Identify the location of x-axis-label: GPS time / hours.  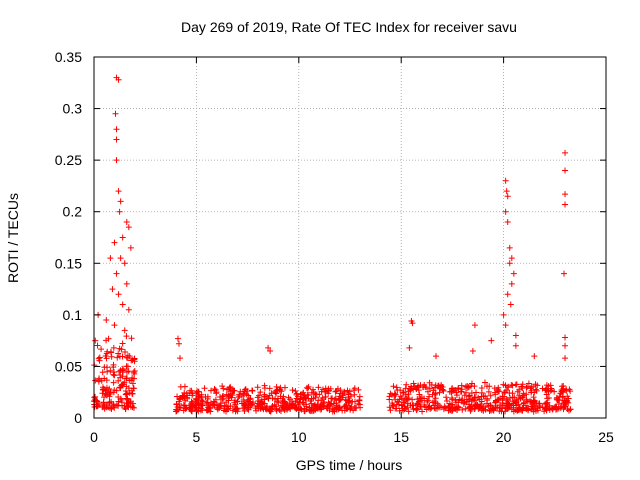
(349, 465).